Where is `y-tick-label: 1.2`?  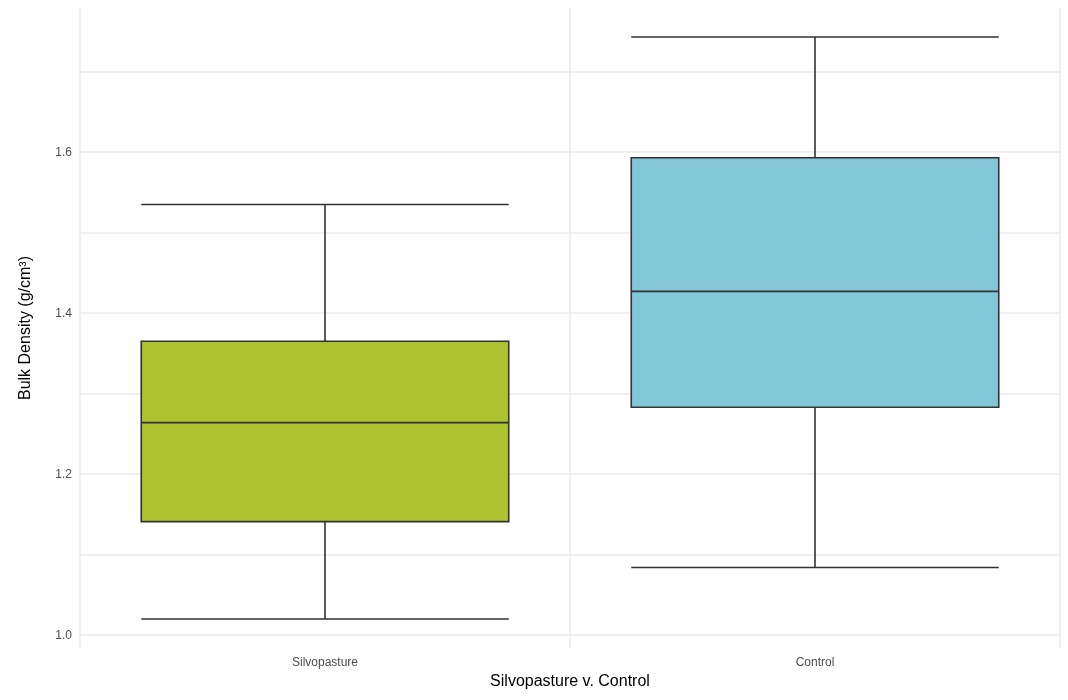
y-tick-label: 1.2 is located at coordinates (64, 474).